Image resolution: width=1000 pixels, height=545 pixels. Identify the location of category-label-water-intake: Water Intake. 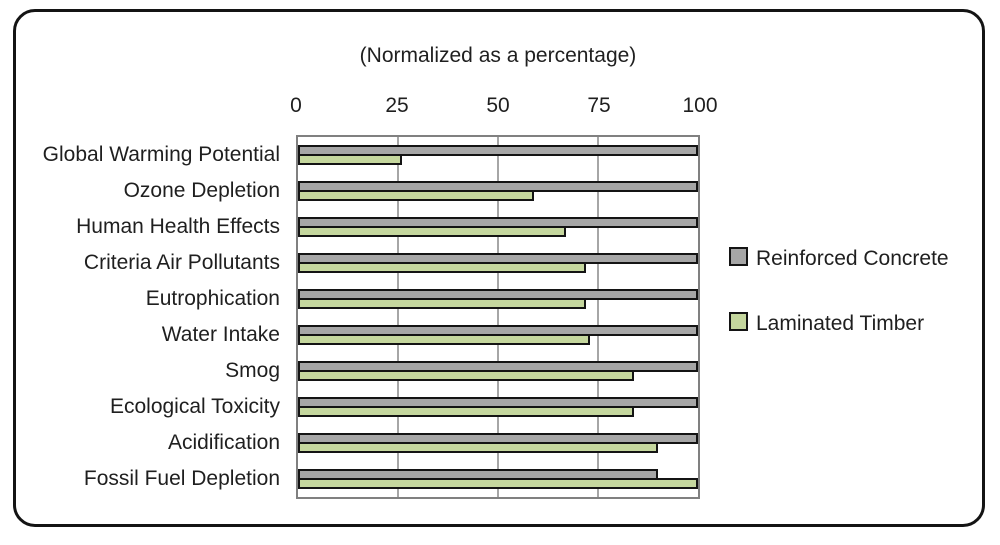
(220, 334).